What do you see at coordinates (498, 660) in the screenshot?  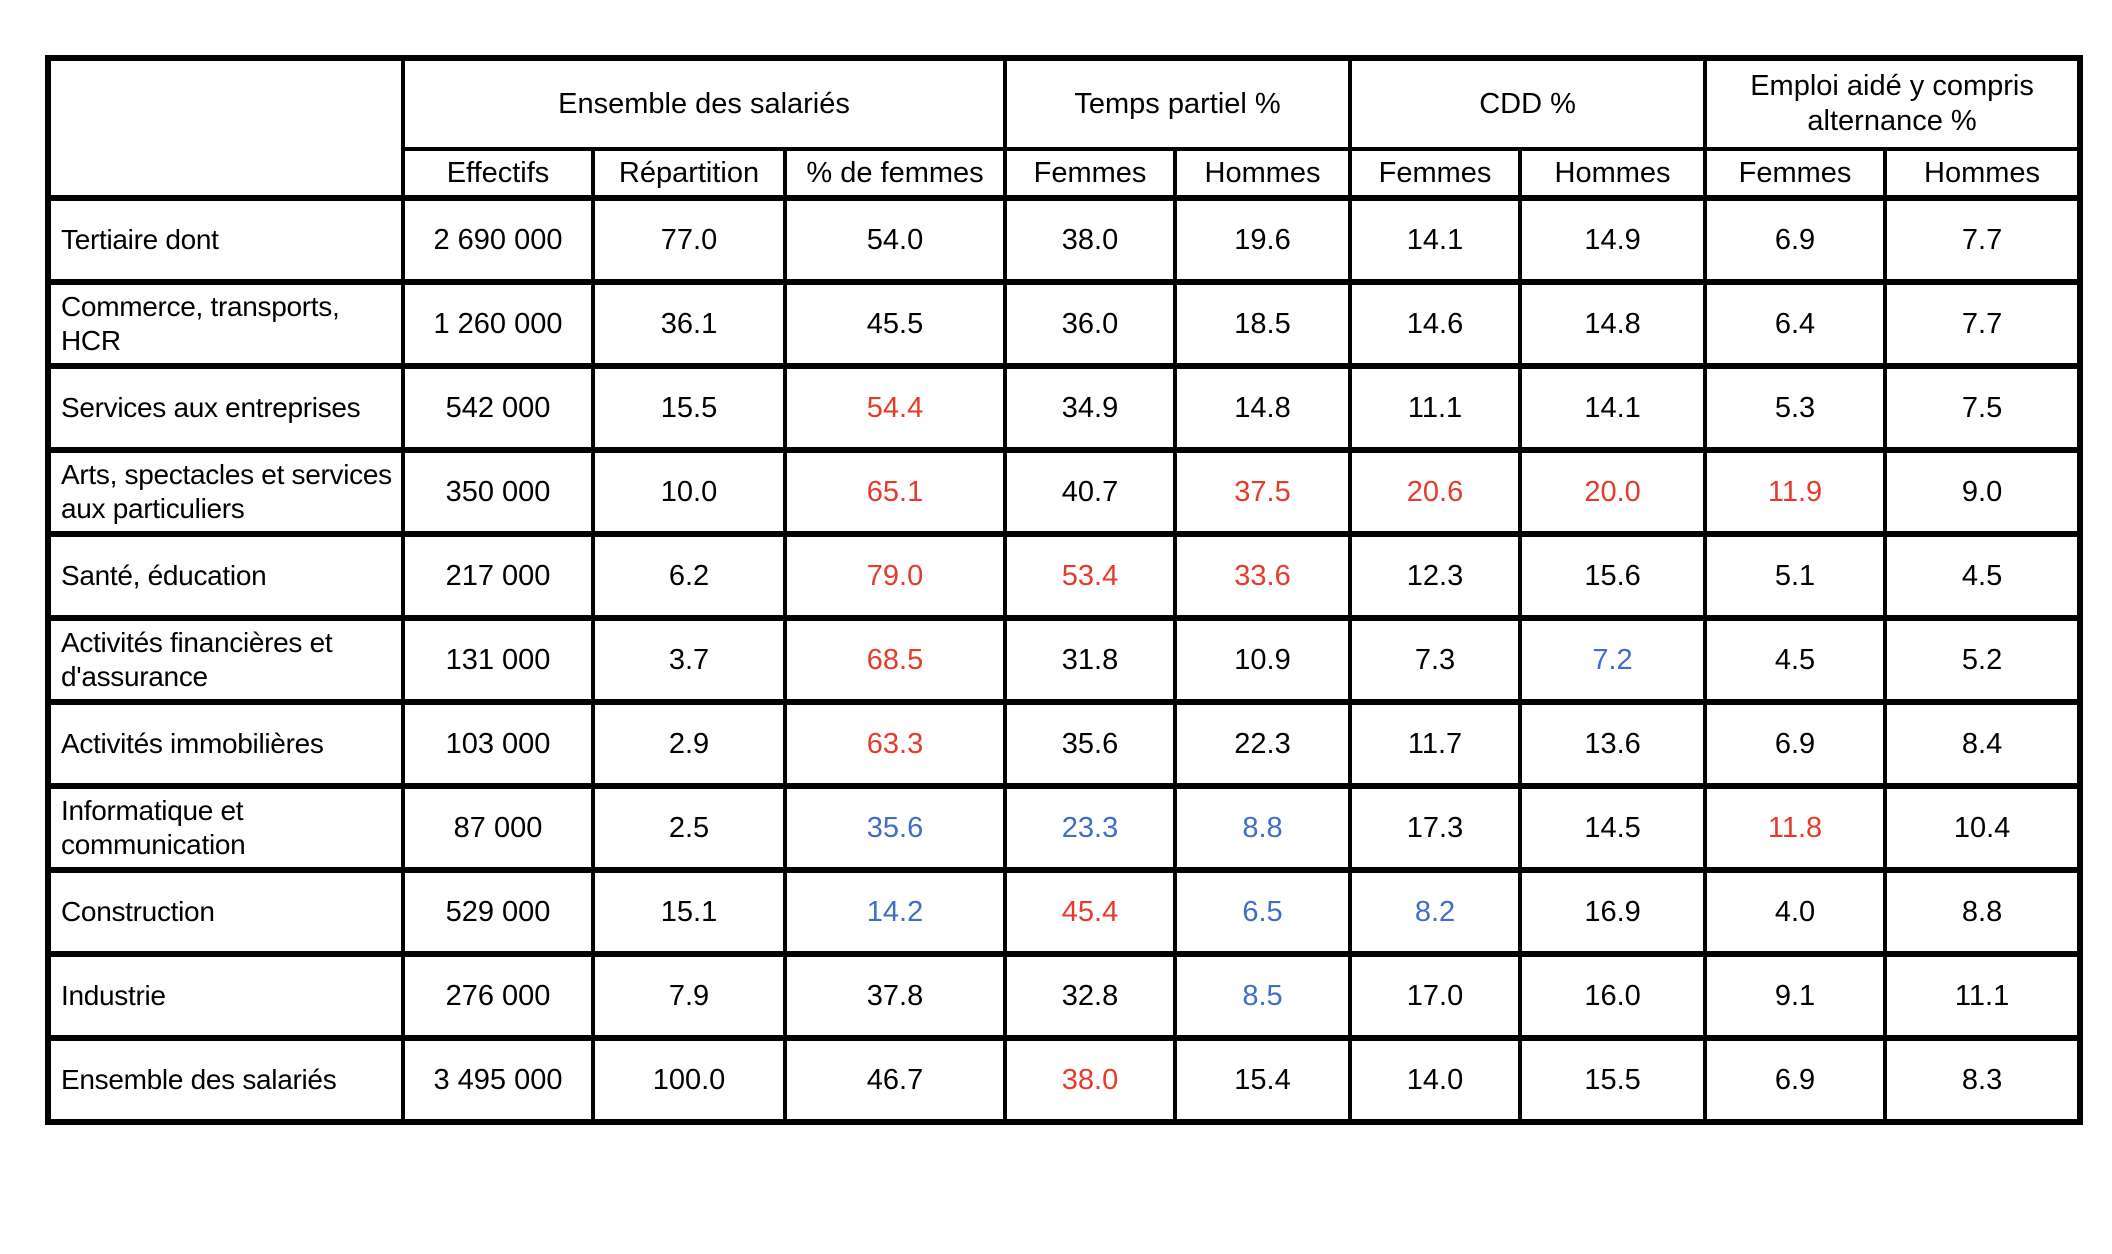 I see `value-cell: 131 000` at bounding box center [498, 660].